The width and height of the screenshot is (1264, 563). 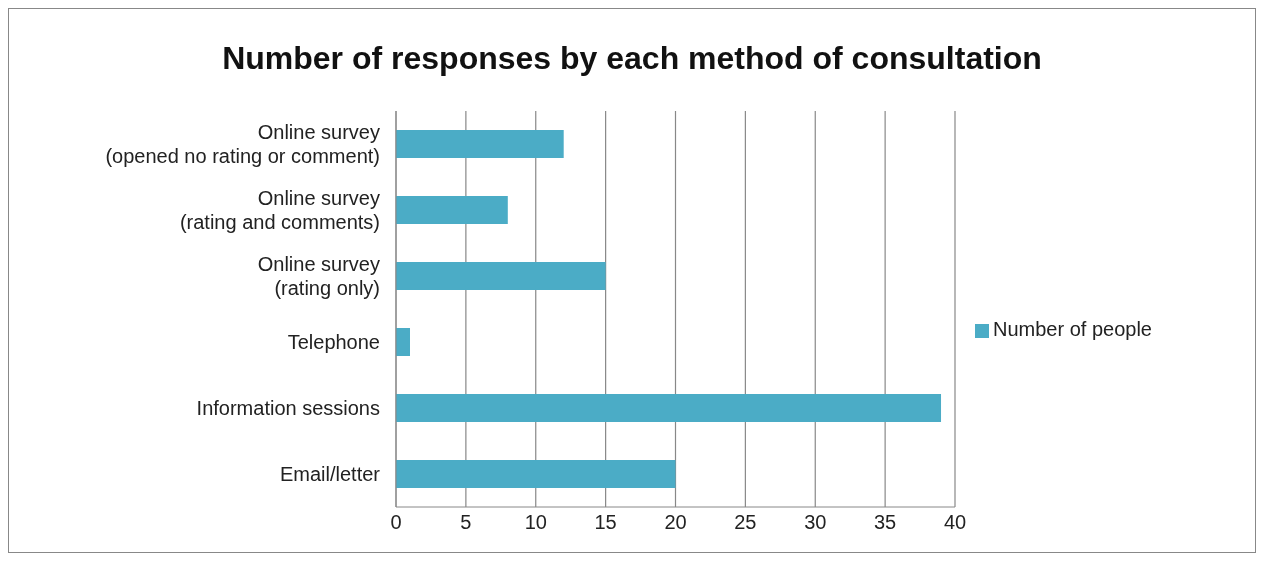 I want to click on x-tick-label: 5, so click(x=466, y=522).